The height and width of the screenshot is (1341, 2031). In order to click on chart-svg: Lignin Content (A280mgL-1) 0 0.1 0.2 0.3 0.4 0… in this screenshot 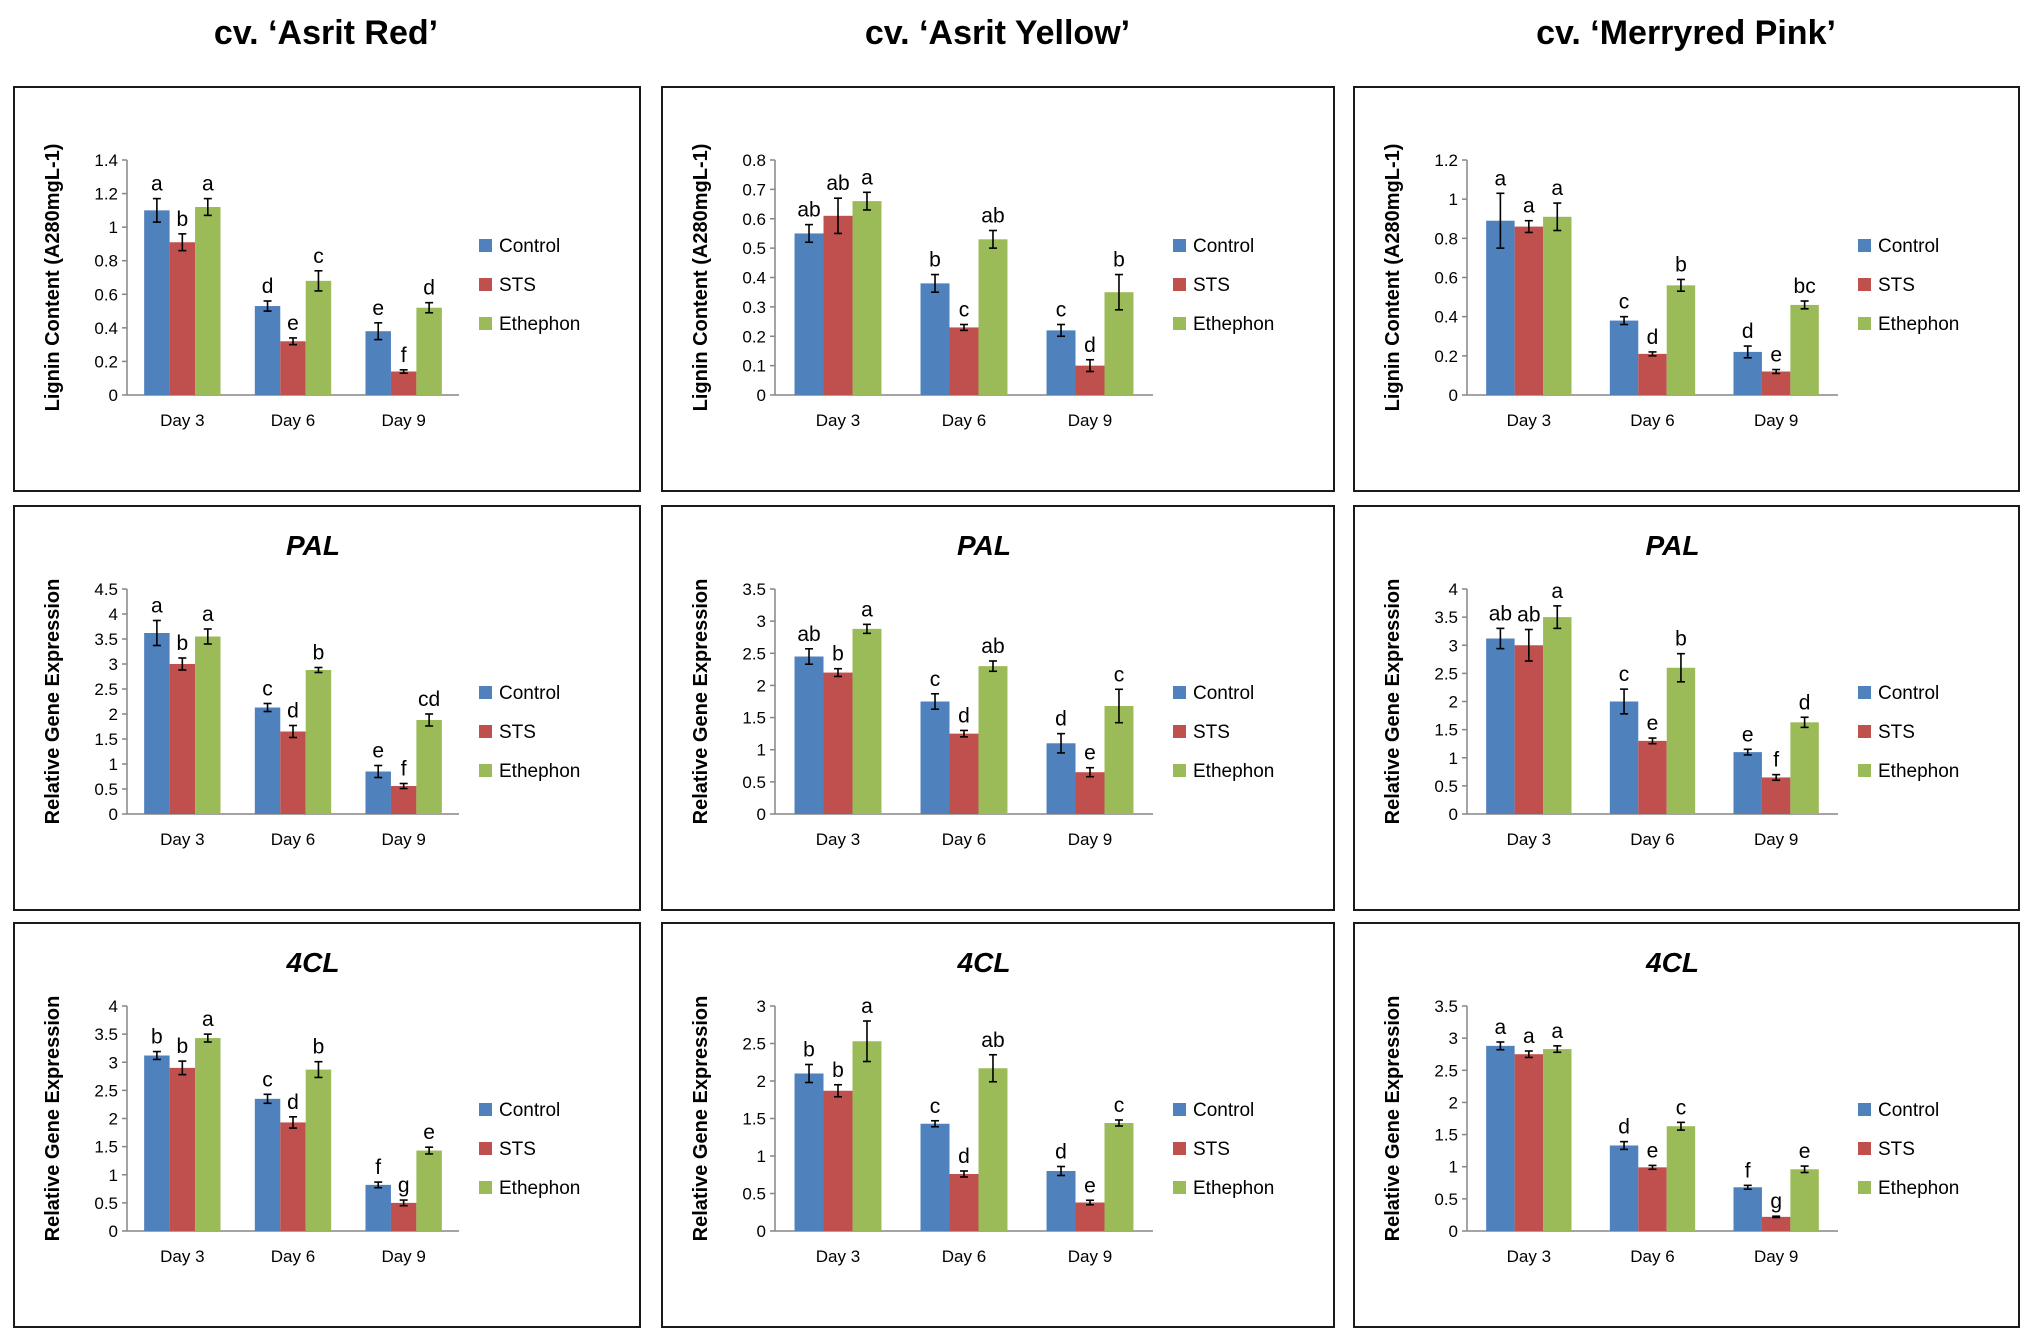, I will do `click(982, 287)`.